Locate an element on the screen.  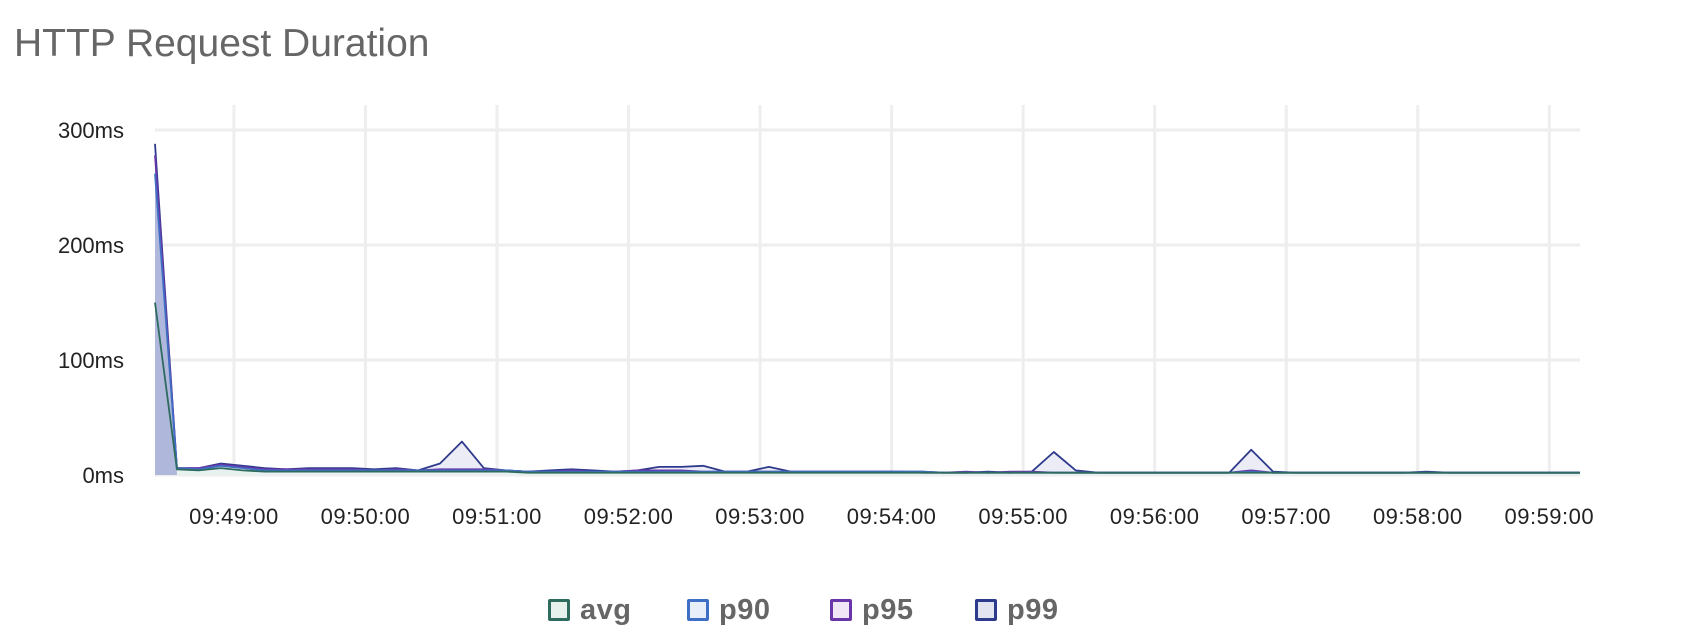
legend-label: p95 is located at coordinates (888, 609).